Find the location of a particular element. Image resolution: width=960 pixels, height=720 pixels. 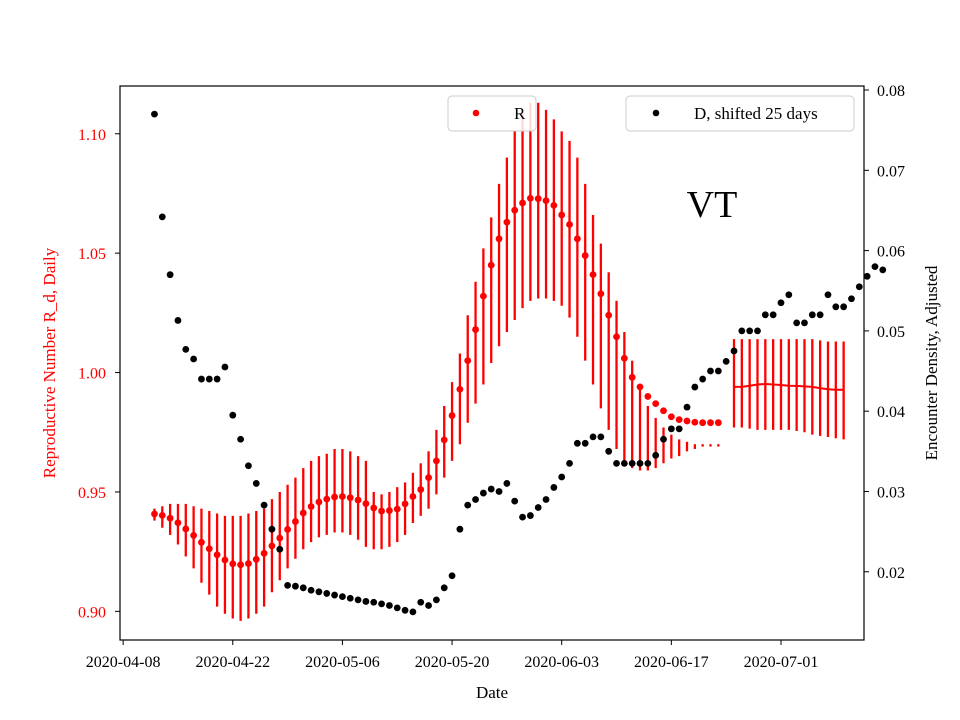

x-tick-label: 2020-04-08 is located at coordinates (123, 662).